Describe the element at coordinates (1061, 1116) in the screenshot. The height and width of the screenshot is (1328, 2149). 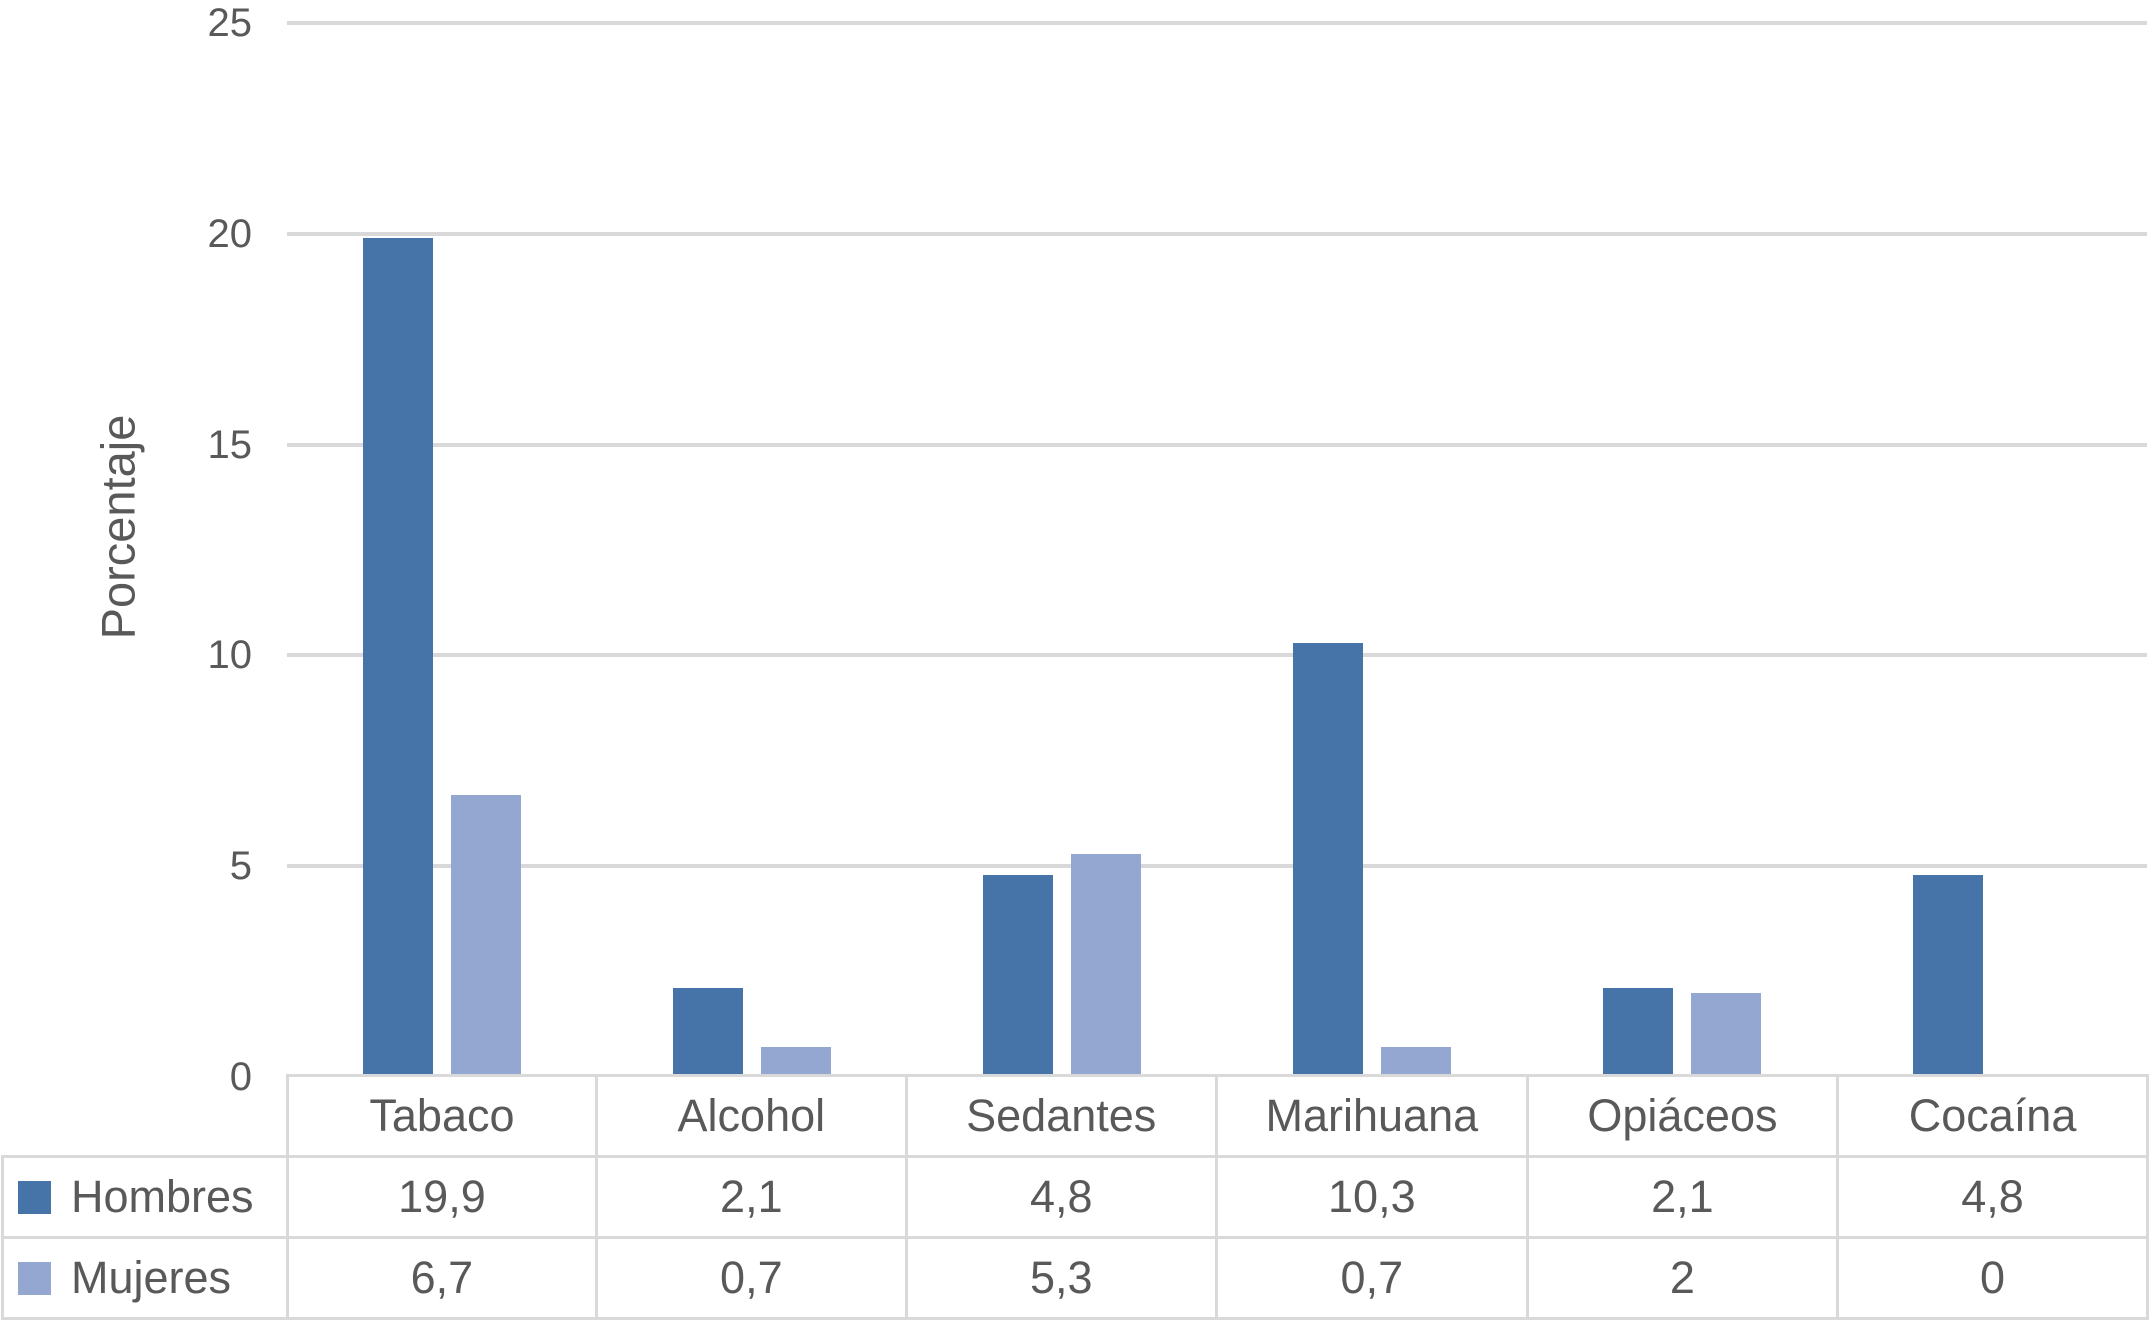
I see `category-header-cell: Sedantes` at that location.